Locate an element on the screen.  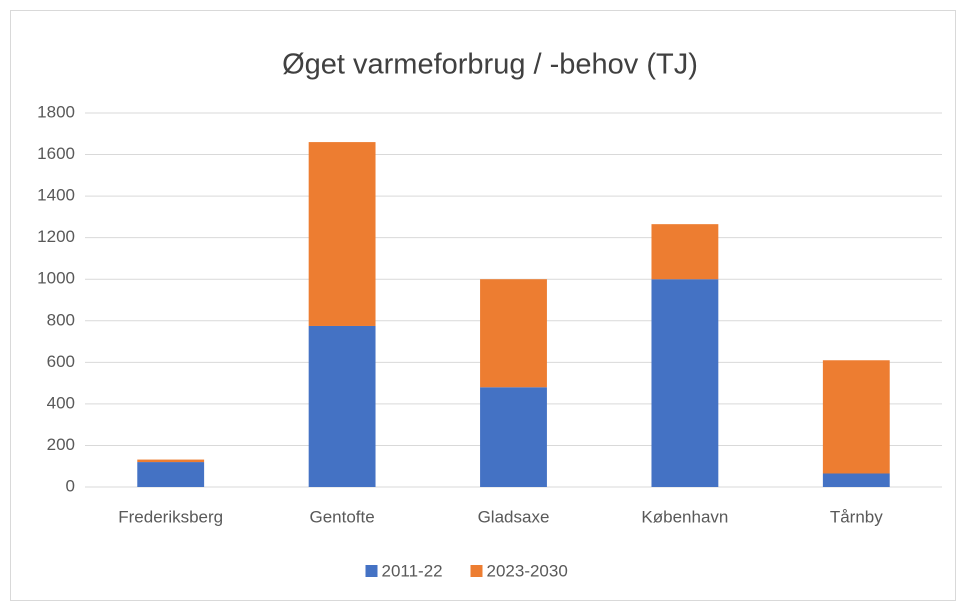
y-tick-label: 400 is located at coordinates (61, 402).